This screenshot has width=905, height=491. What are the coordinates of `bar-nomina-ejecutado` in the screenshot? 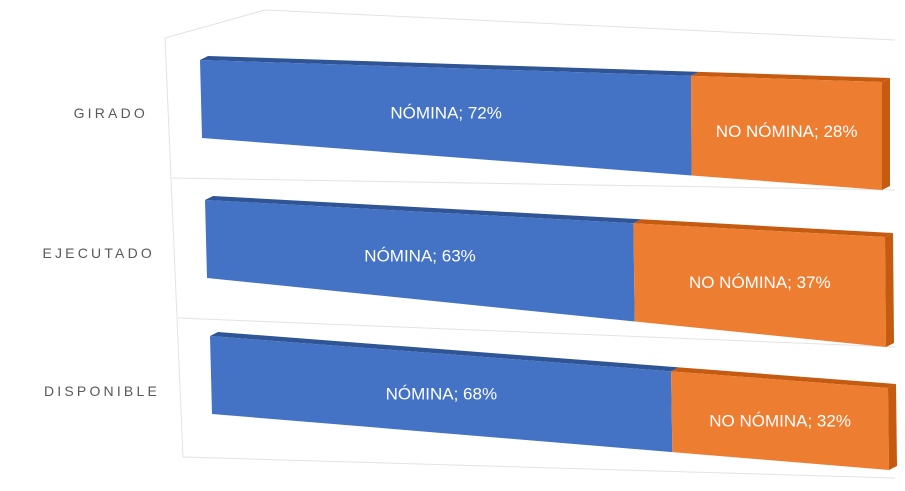 It's located at (420, 261).